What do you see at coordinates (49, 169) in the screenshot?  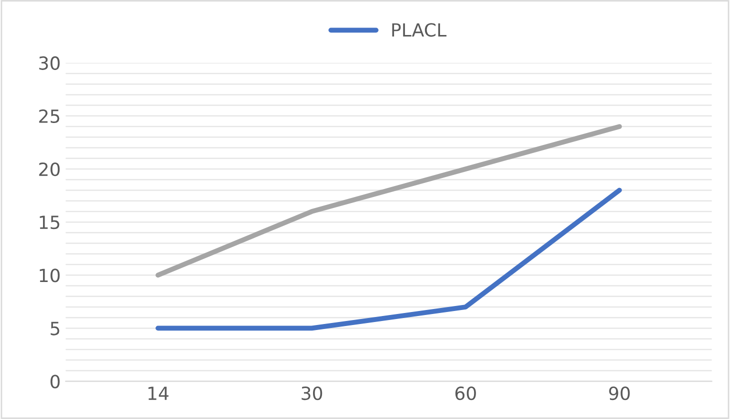 I see `y-tick-label: 20` at bounding box center [49, 169].